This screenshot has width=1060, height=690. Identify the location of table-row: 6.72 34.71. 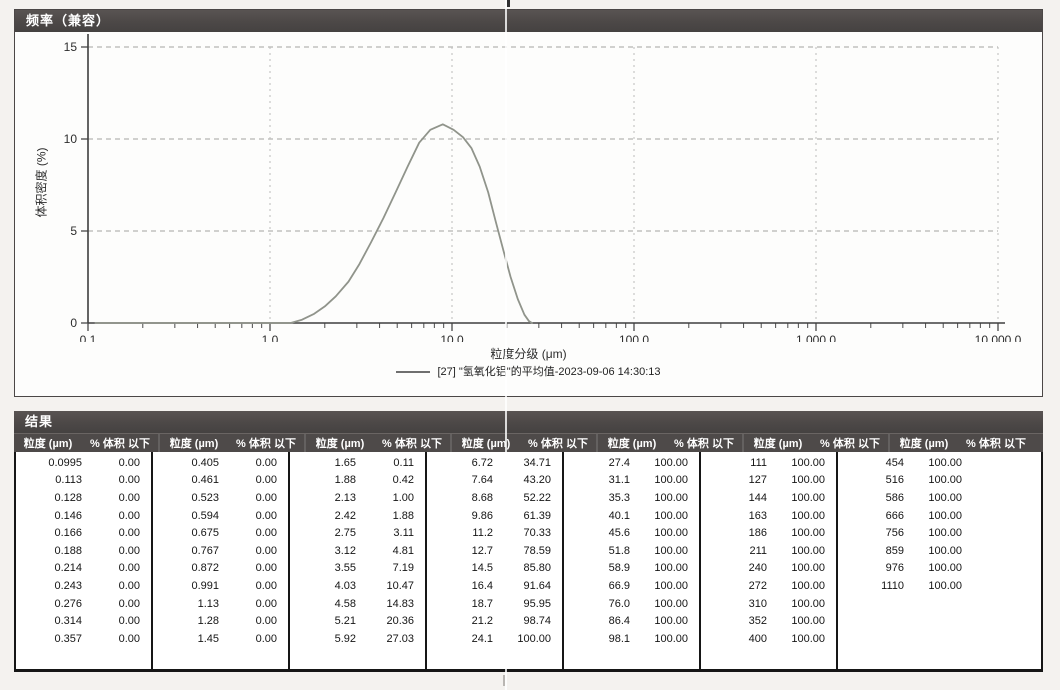
(494, 463).